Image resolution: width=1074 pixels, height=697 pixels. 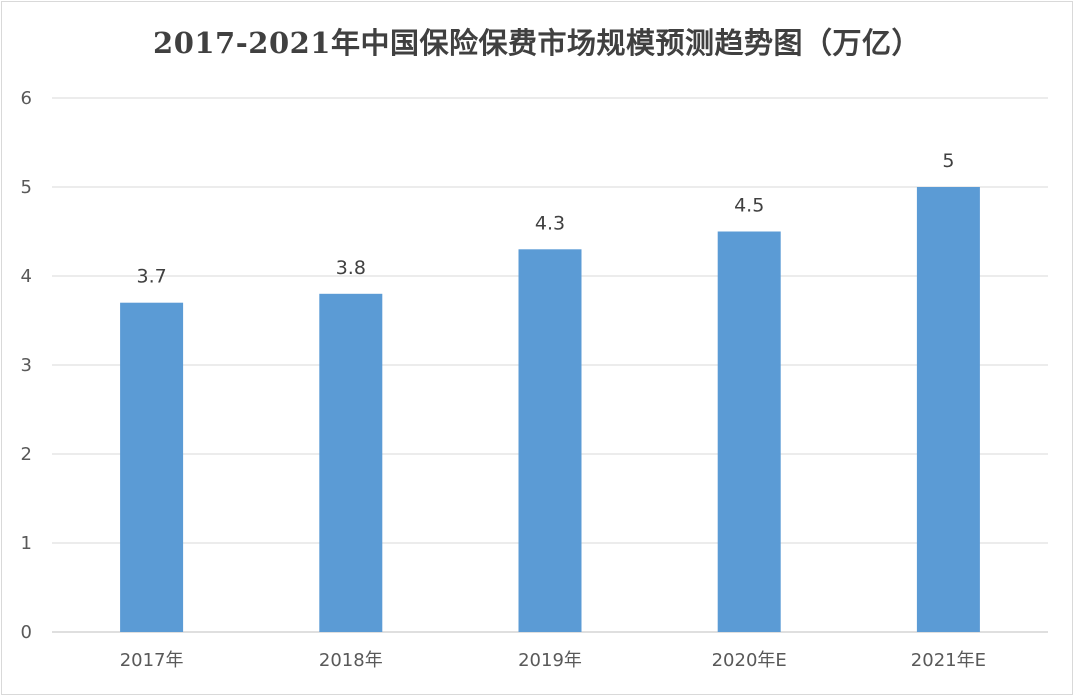 What do you see at coordinates (351, 268) in the screenshot?
I see `data-label: 3.8` at bounding box center [351, 268].